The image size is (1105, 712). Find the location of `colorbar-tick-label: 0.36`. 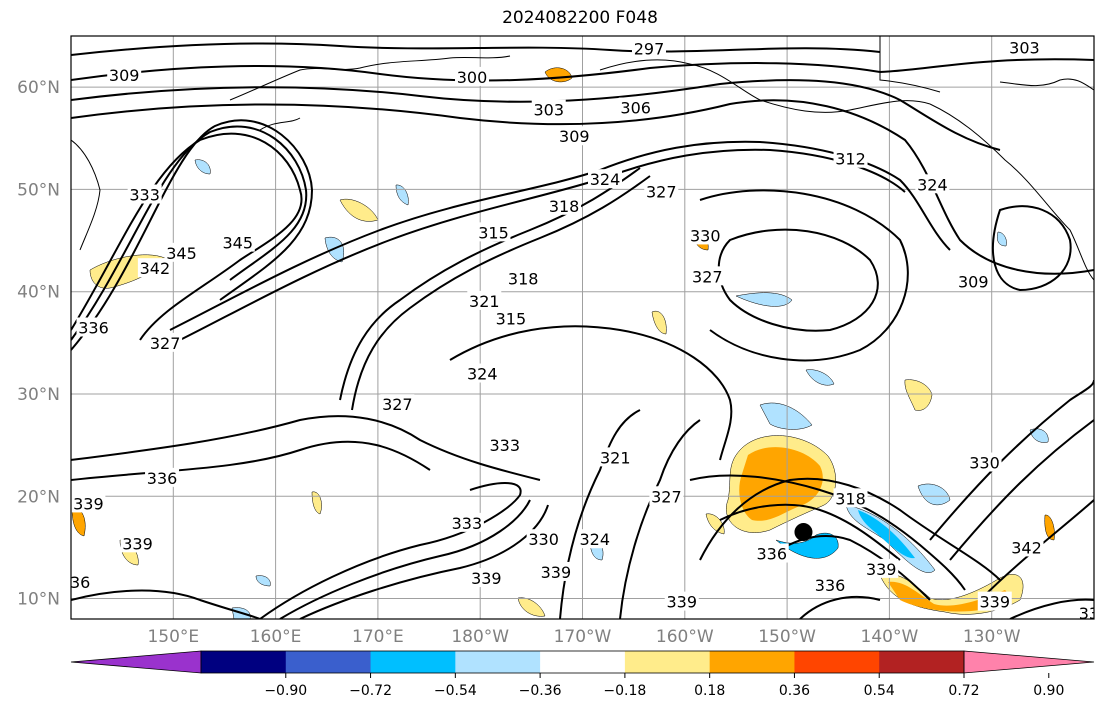

colorbar-tick-label: 0.36 is located at coordinates (794, 691).